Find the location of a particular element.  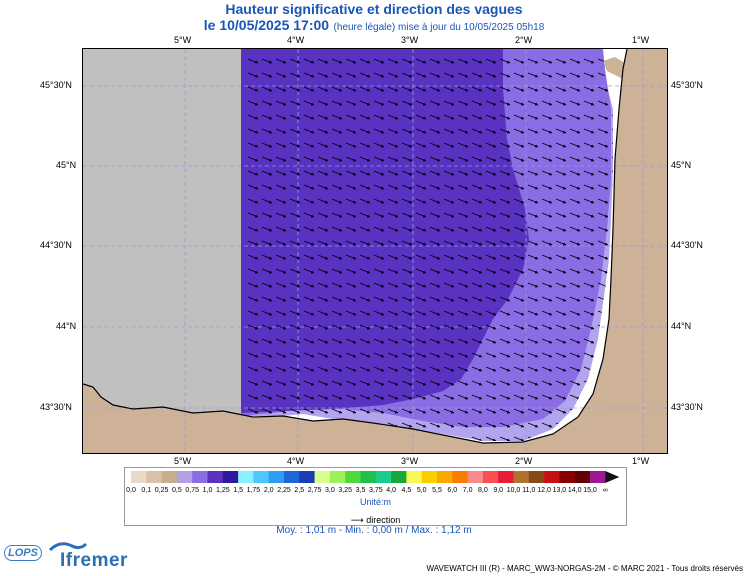

colorbar-label: 1,5 is located at coordinates (238, 490).